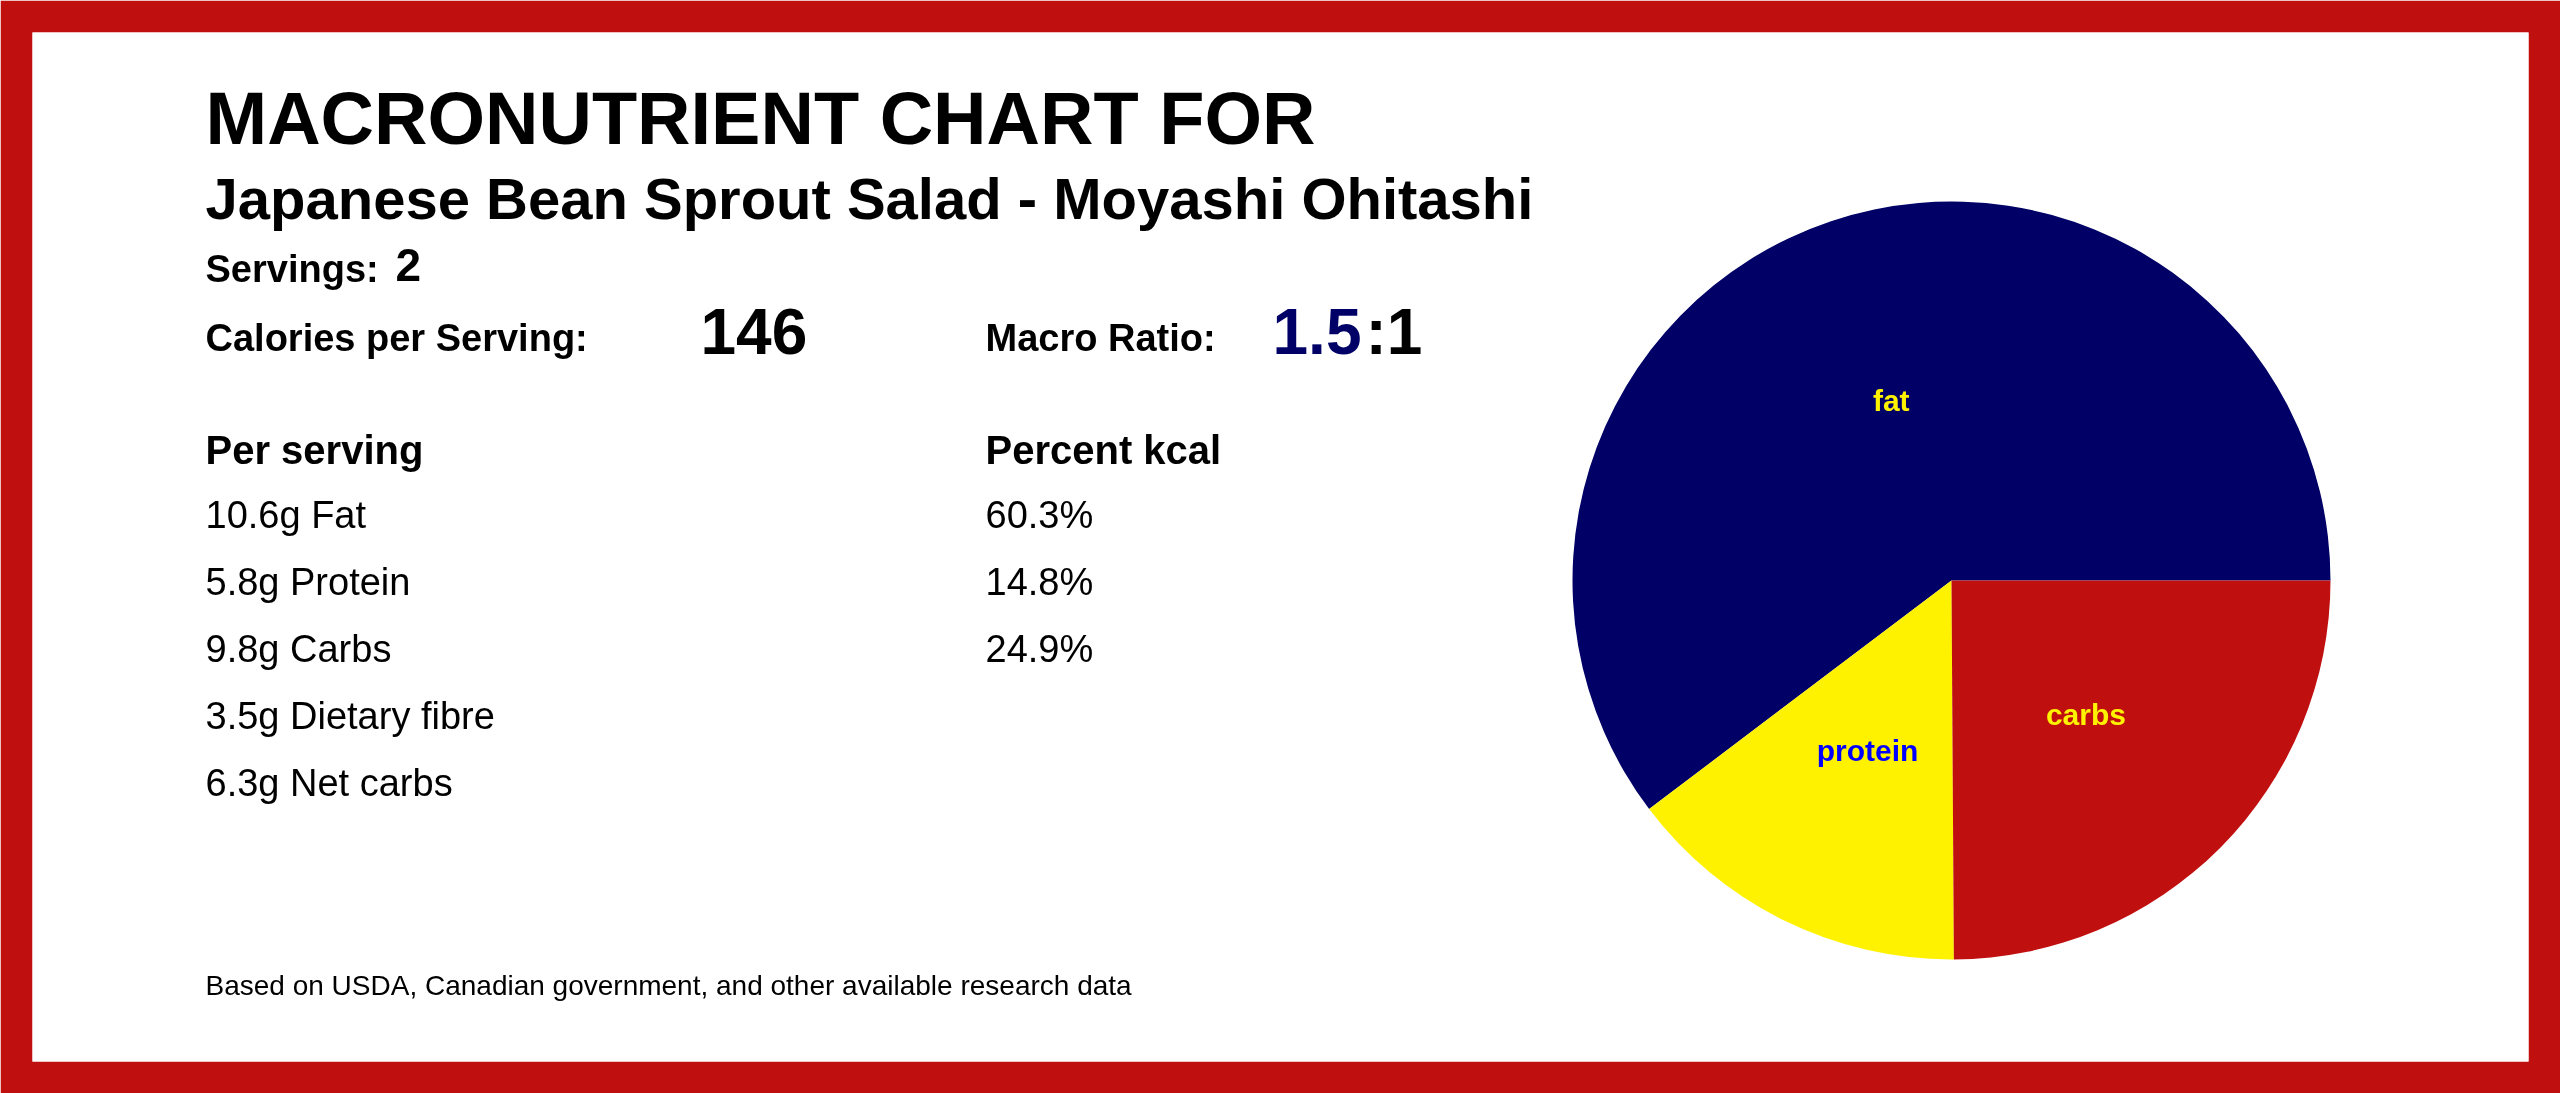  What do you see at coordinates (350, 715) in the screenshot?
I see `text: 3.5g Dietary fibre` at bounding box center [350, 715].